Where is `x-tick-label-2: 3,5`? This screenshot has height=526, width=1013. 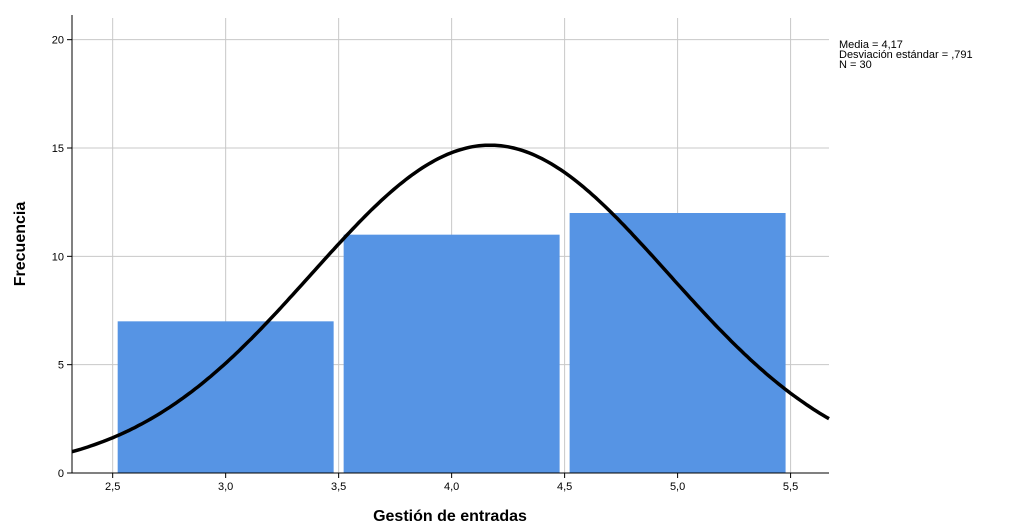 x-tick-label-2: 3,5 is located at coordinates (338, 487).